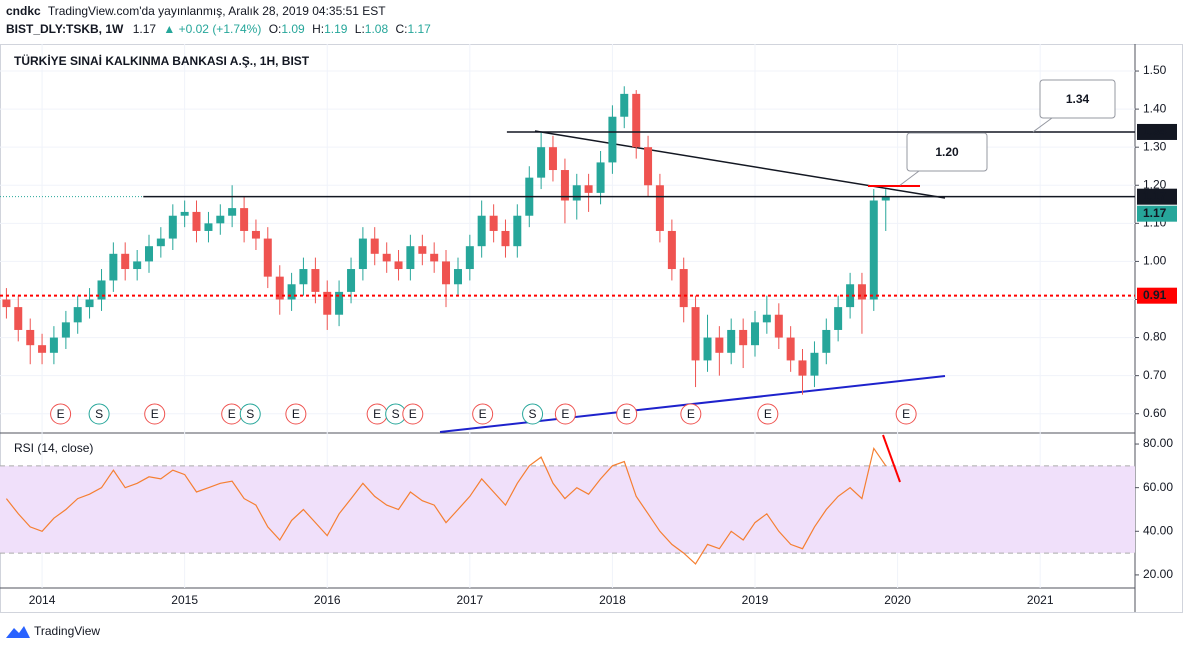 This screenshot has width=1188, height=650. I want to click on x-tick-label: 2021, so click(1040, 600).